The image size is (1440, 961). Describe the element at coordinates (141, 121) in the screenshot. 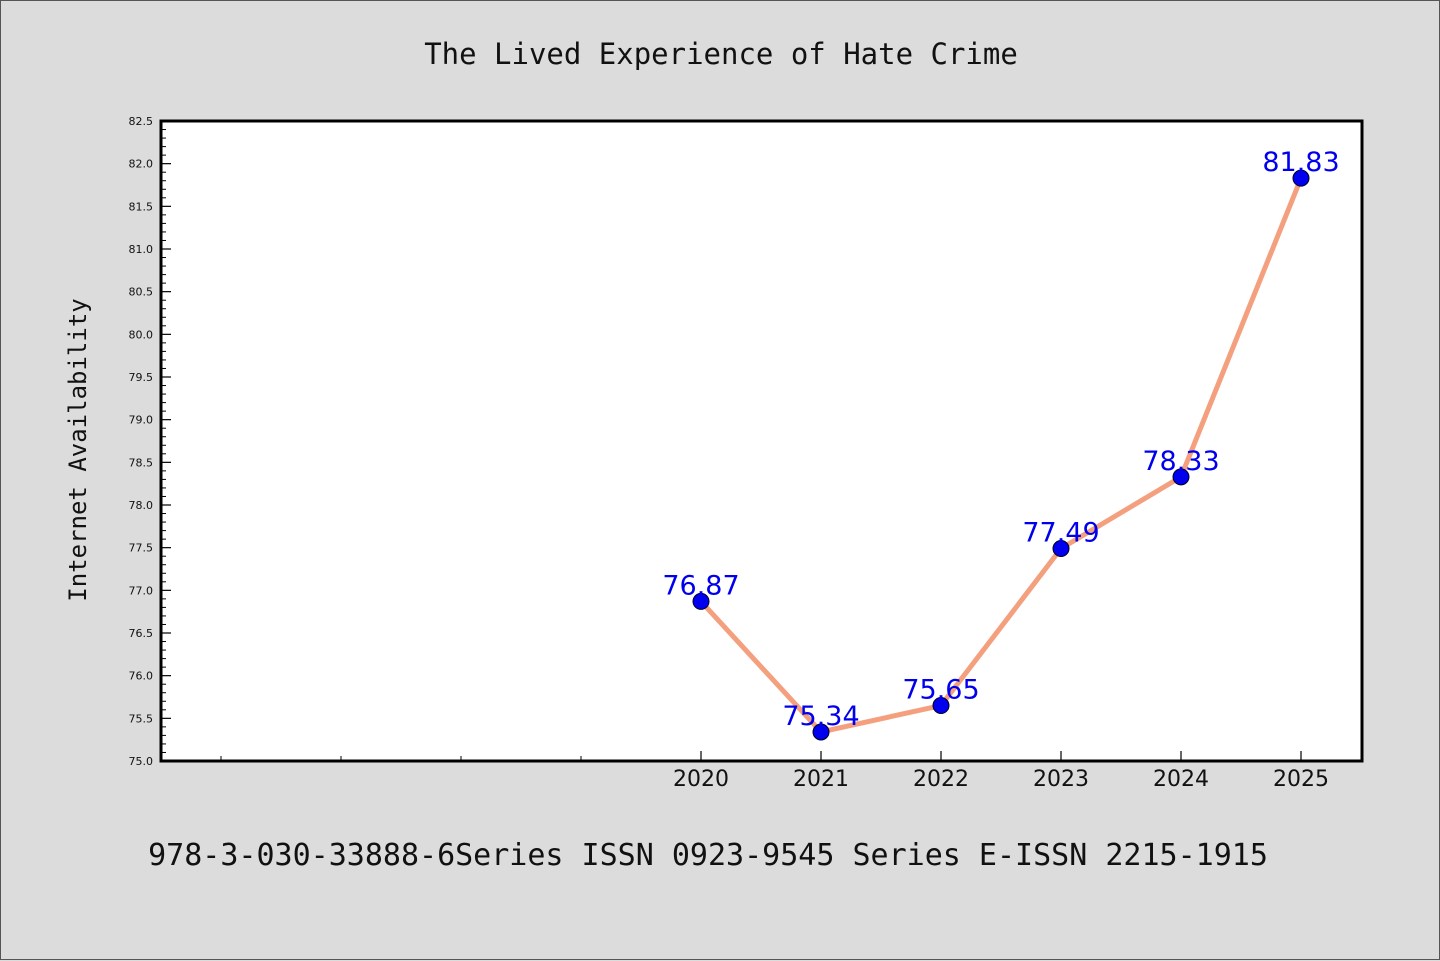

I see `y-tick-label: 82.5` at that location.